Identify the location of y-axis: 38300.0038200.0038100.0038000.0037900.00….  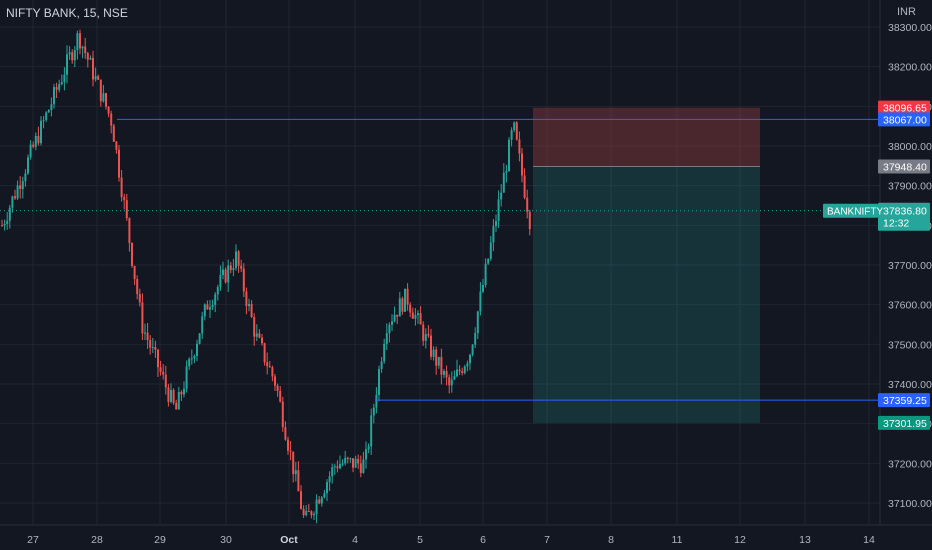
(910, 266).